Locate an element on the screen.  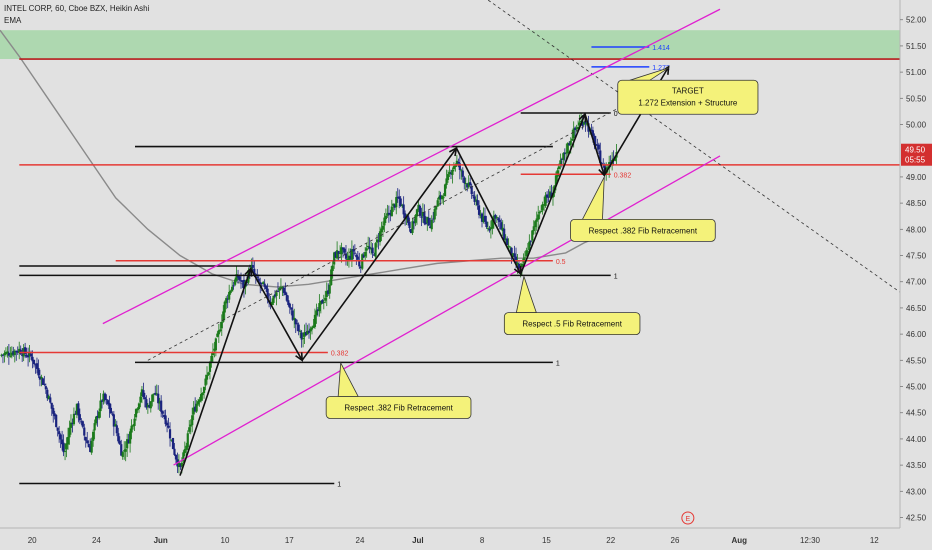
price-axis-background is located at coordinates (916, 275).